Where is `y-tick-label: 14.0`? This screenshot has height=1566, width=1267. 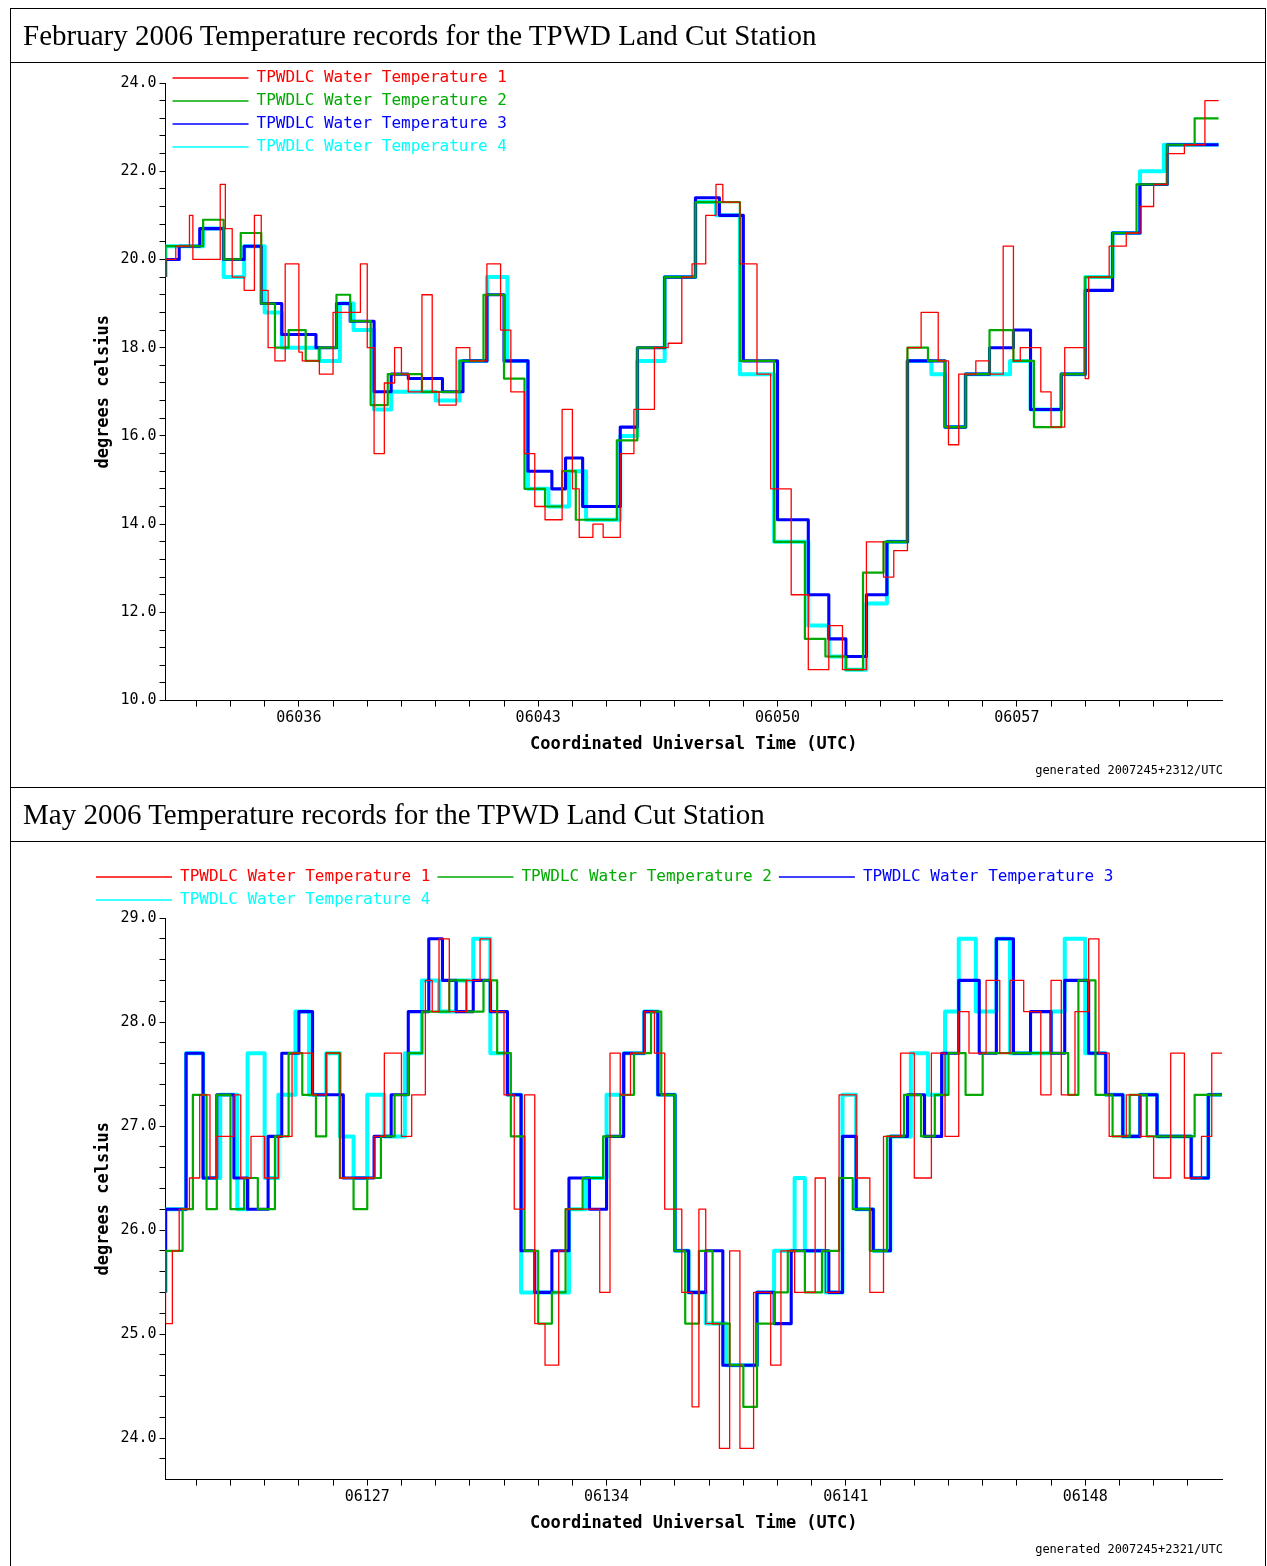
y-tick-label: 14.0 is located at coordinates (138, 523).